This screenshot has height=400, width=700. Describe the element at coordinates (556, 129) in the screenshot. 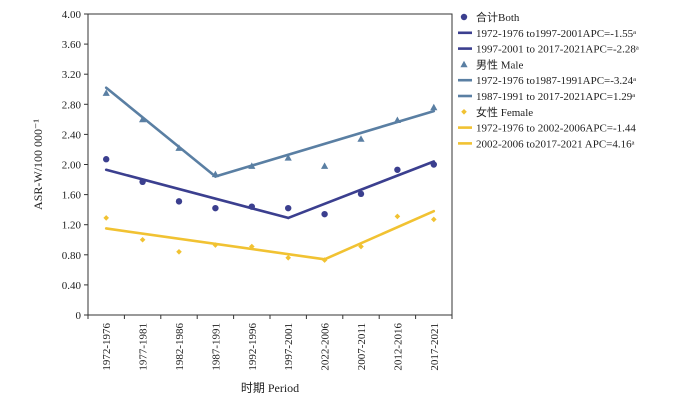

I see `legend-fit-label: 1972-1976 to 2002-2006APC=-1.44` at that location.